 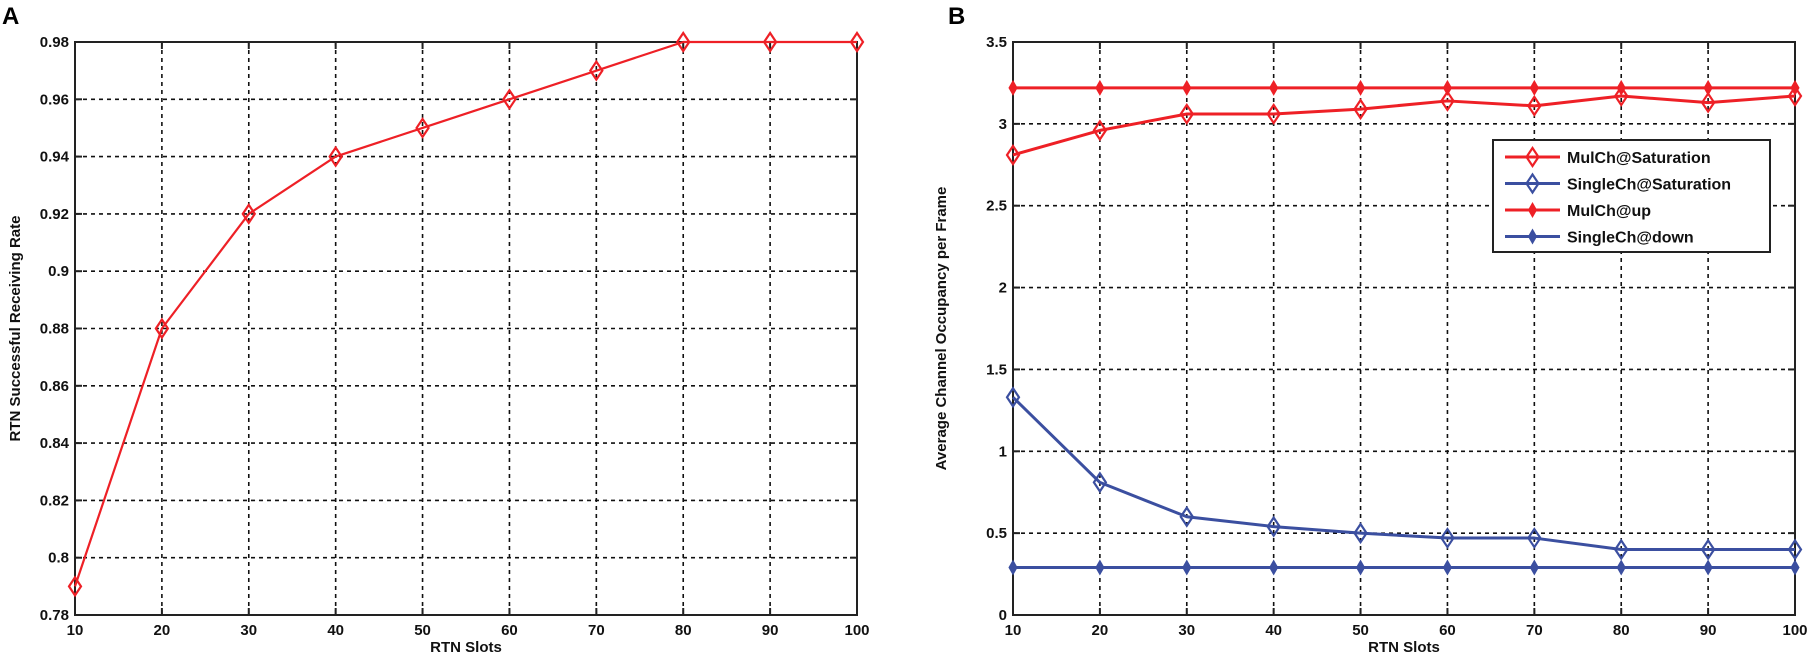 What do you see at coordinates (55, 443) in the screenshot?
I see `y-tick-label: 0.84` at bounding box center [55, 443].